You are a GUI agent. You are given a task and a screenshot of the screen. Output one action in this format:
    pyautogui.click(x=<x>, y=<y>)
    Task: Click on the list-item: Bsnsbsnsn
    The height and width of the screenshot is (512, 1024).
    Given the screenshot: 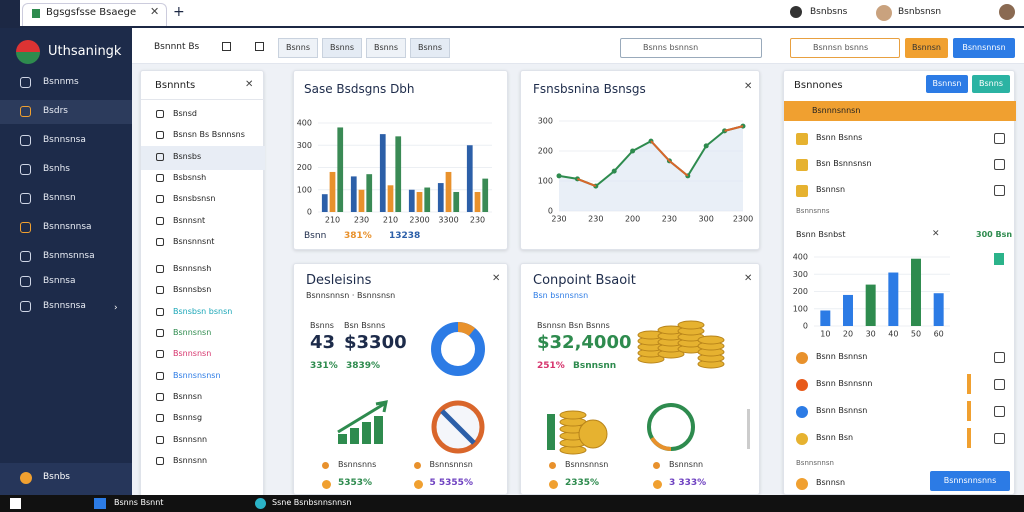 What is the action you would take?
    pyautogui.click(x=194, y=199)
    